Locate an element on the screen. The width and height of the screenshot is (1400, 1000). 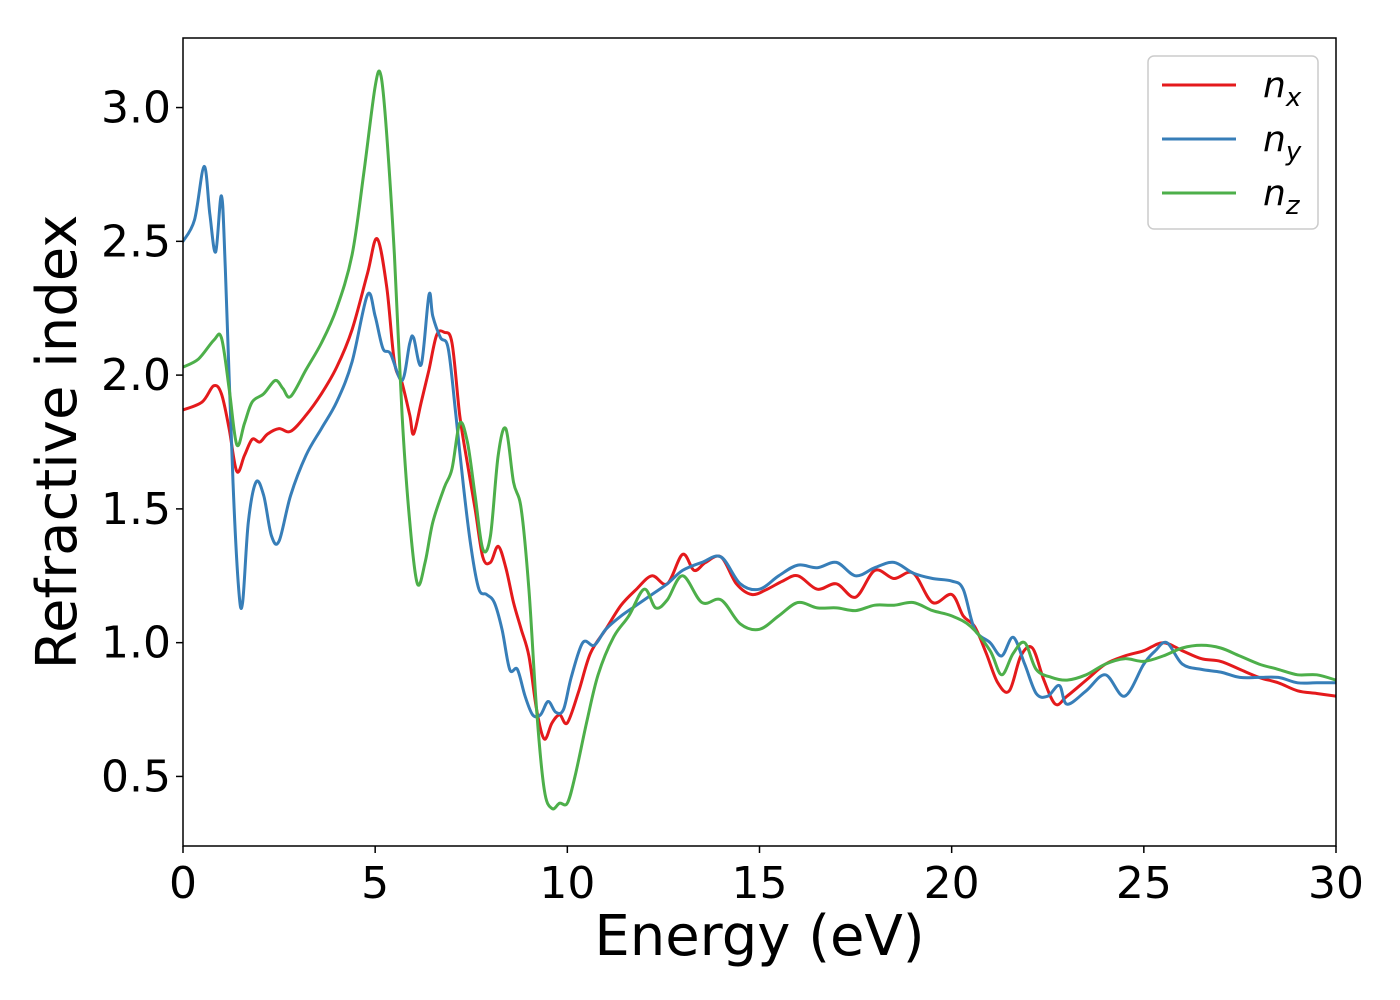
x-axis-ticks: 0 5 10 15 20 25 30 is located at coordinates (766, 877).